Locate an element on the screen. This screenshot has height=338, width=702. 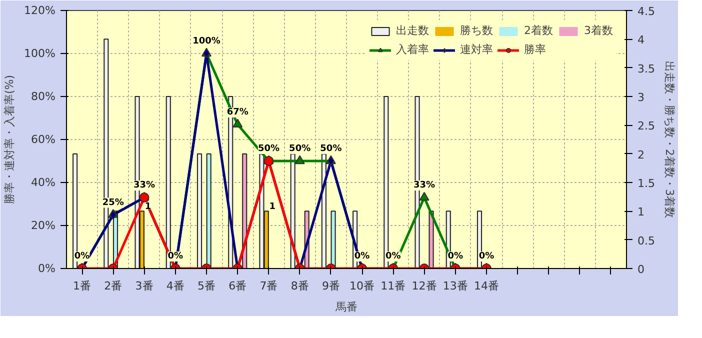
x-tick-label: 8番 is located at coordinates (299, 286).